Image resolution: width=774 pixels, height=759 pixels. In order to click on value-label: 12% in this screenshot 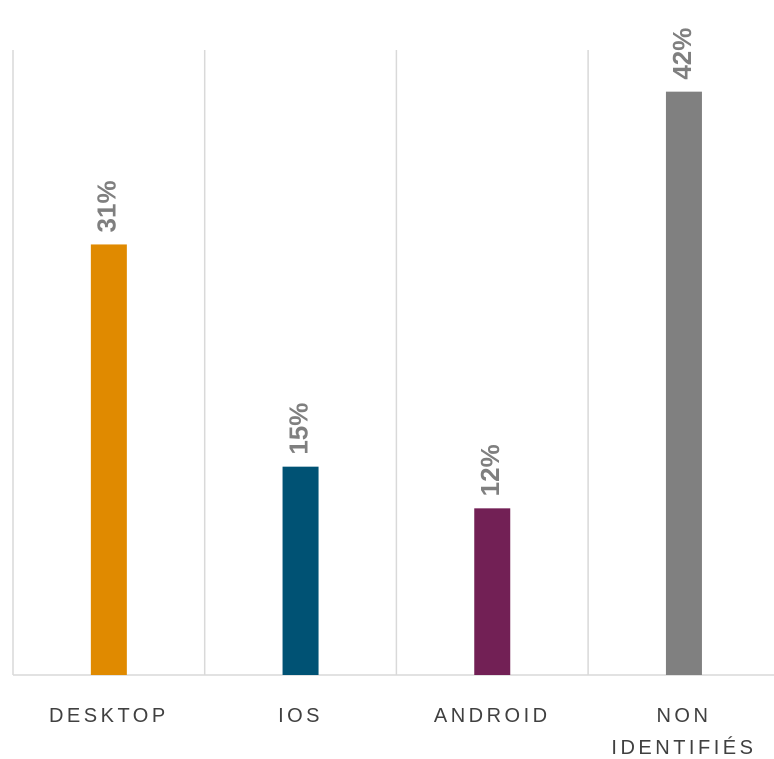, I will do `click(490, 470)`.